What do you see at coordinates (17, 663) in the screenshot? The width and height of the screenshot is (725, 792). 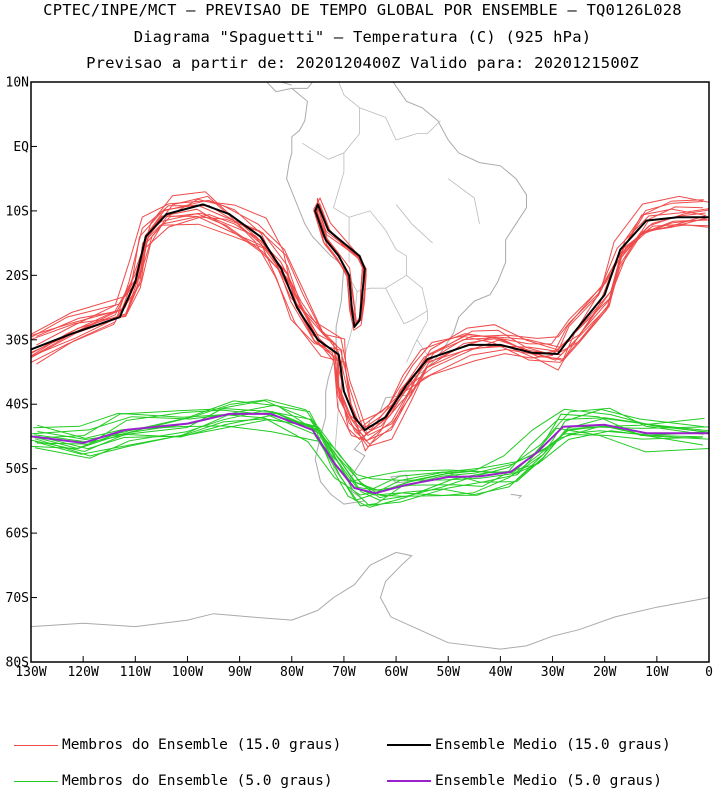 I see `y-tick-label: 80S` at bounding box center [17, 663].